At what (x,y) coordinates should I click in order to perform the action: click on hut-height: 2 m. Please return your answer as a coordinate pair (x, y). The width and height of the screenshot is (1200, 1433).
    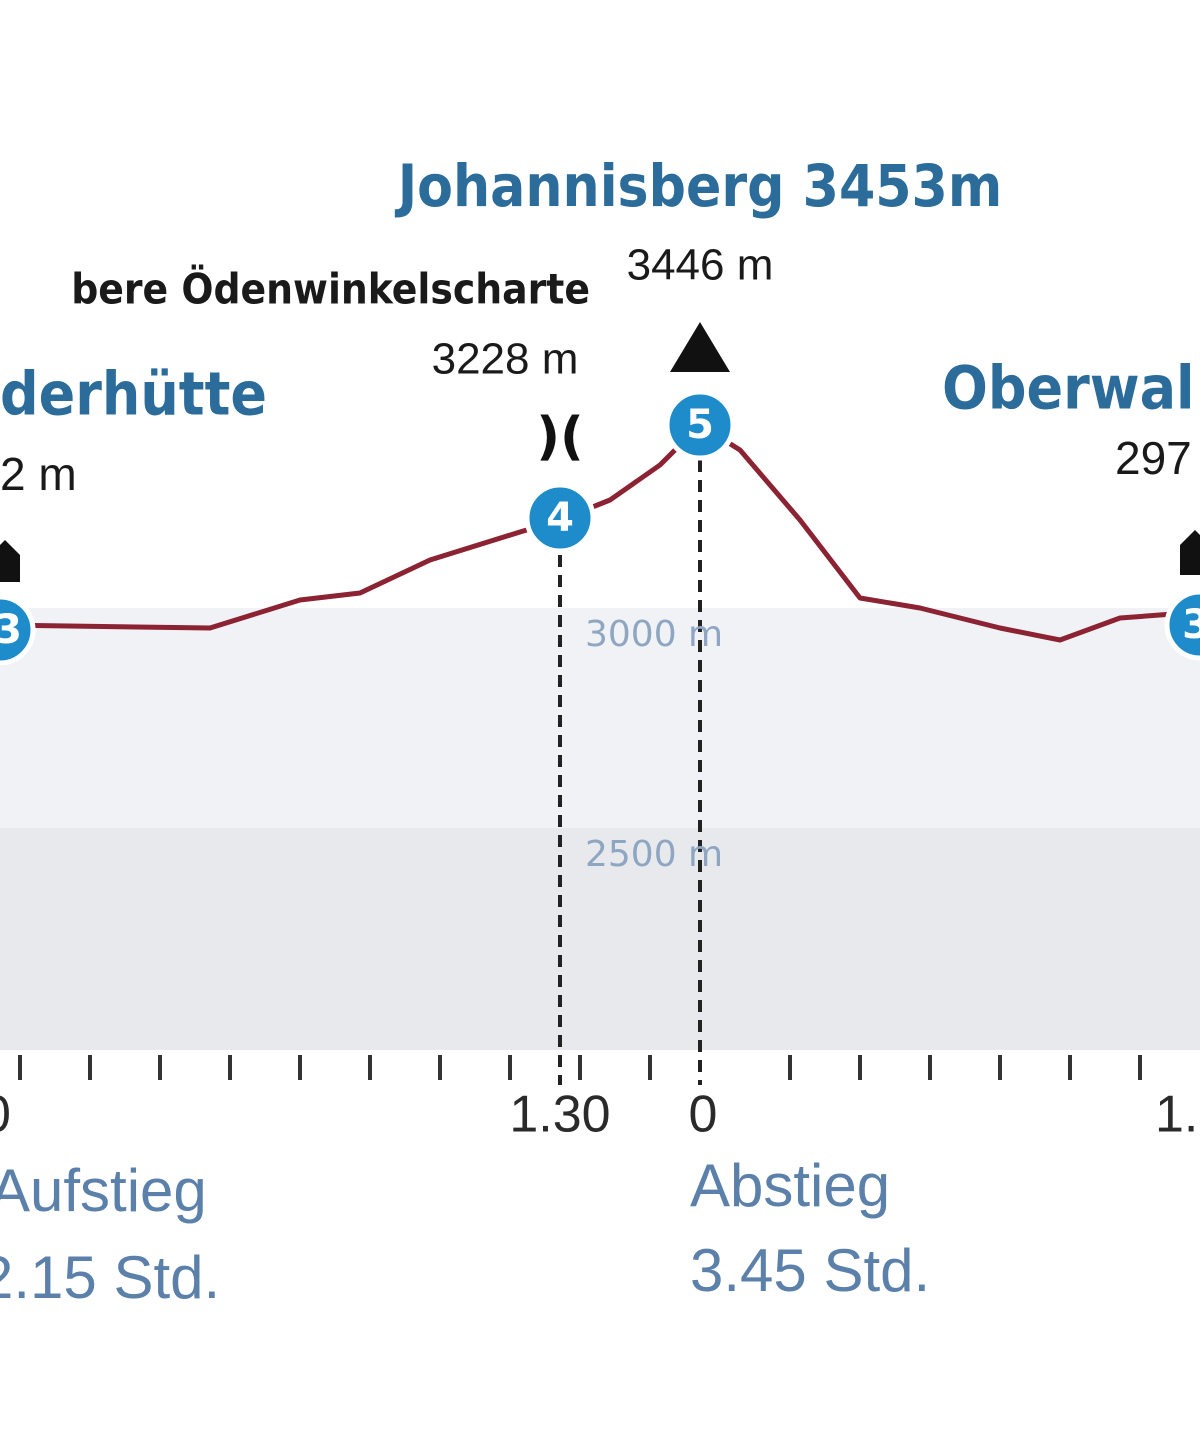
    Looking at the image, I should click on (38, 474).